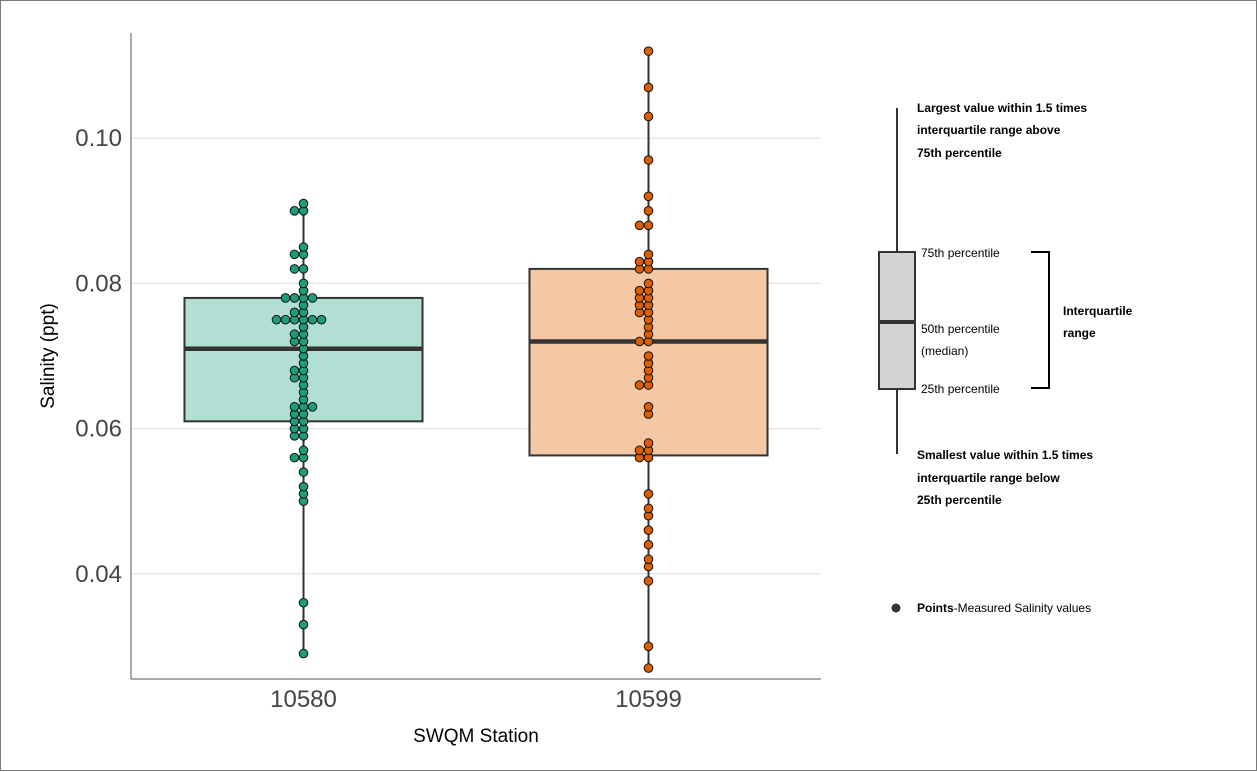 The width and height of the screenshot is (1257, 772). I want to click on y-tick-label: 0.10, so click(98, 138).